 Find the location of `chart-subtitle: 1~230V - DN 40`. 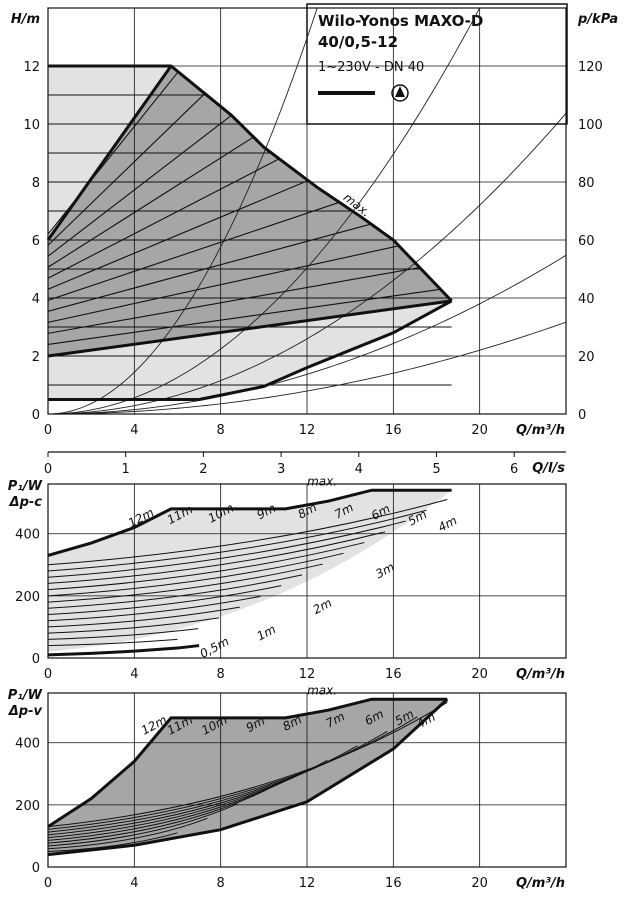

chart-subtitle: 1~230V - DN 40 is located at coordinates (371, 67).